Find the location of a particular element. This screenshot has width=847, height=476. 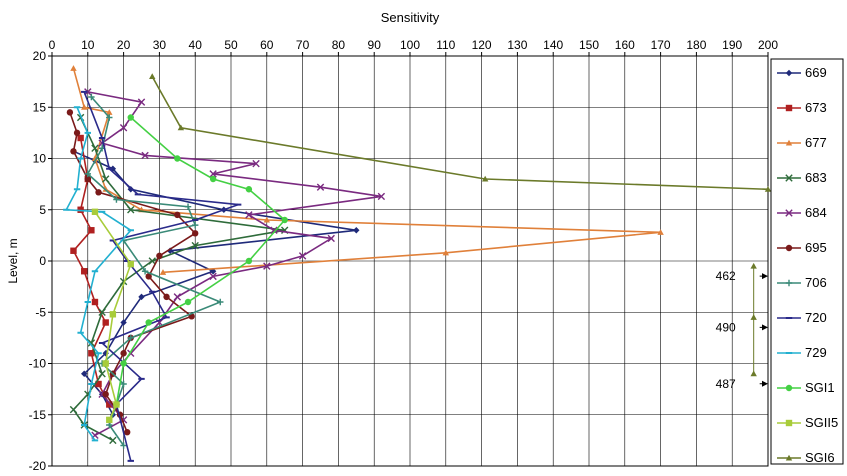

legend-item-sgi1: SGI1 is located at coordinates (806, 387).